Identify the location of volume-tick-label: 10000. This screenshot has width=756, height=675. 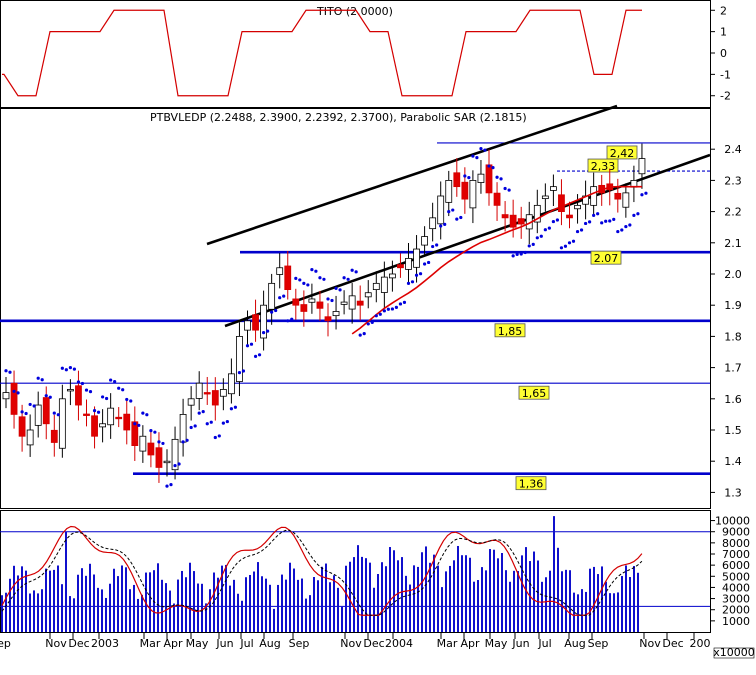
(732, 521).